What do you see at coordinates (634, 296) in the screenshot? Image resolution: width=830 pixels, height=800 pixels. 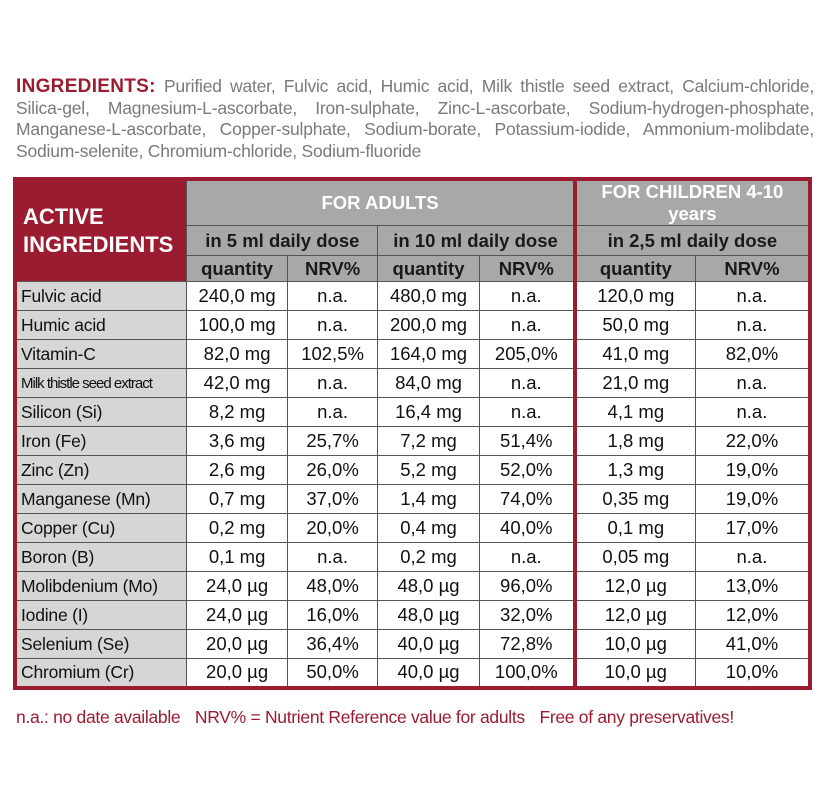 I see `quantity-children: 120,0 mg` at bounding box center [634, 296].